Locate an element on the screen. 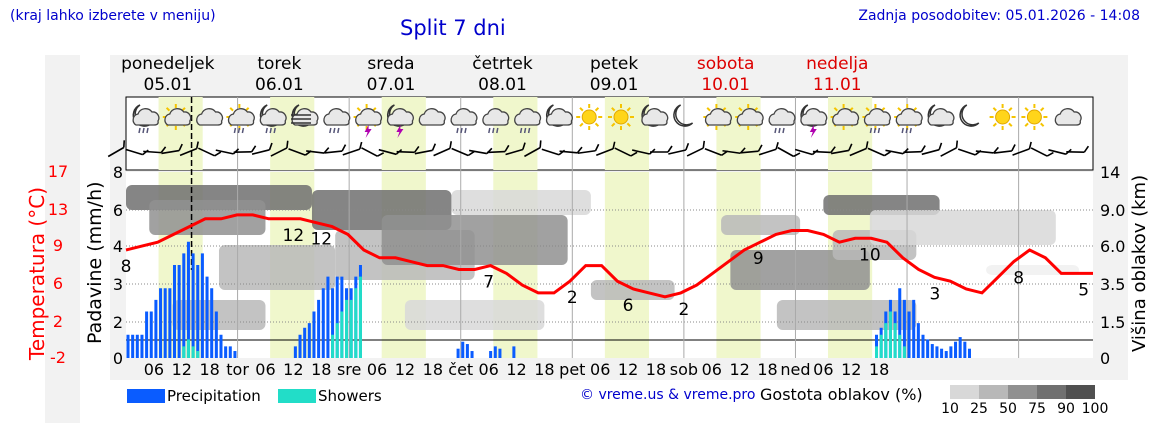  temperature-value-label: 8 is located at coordinates (126, 267).